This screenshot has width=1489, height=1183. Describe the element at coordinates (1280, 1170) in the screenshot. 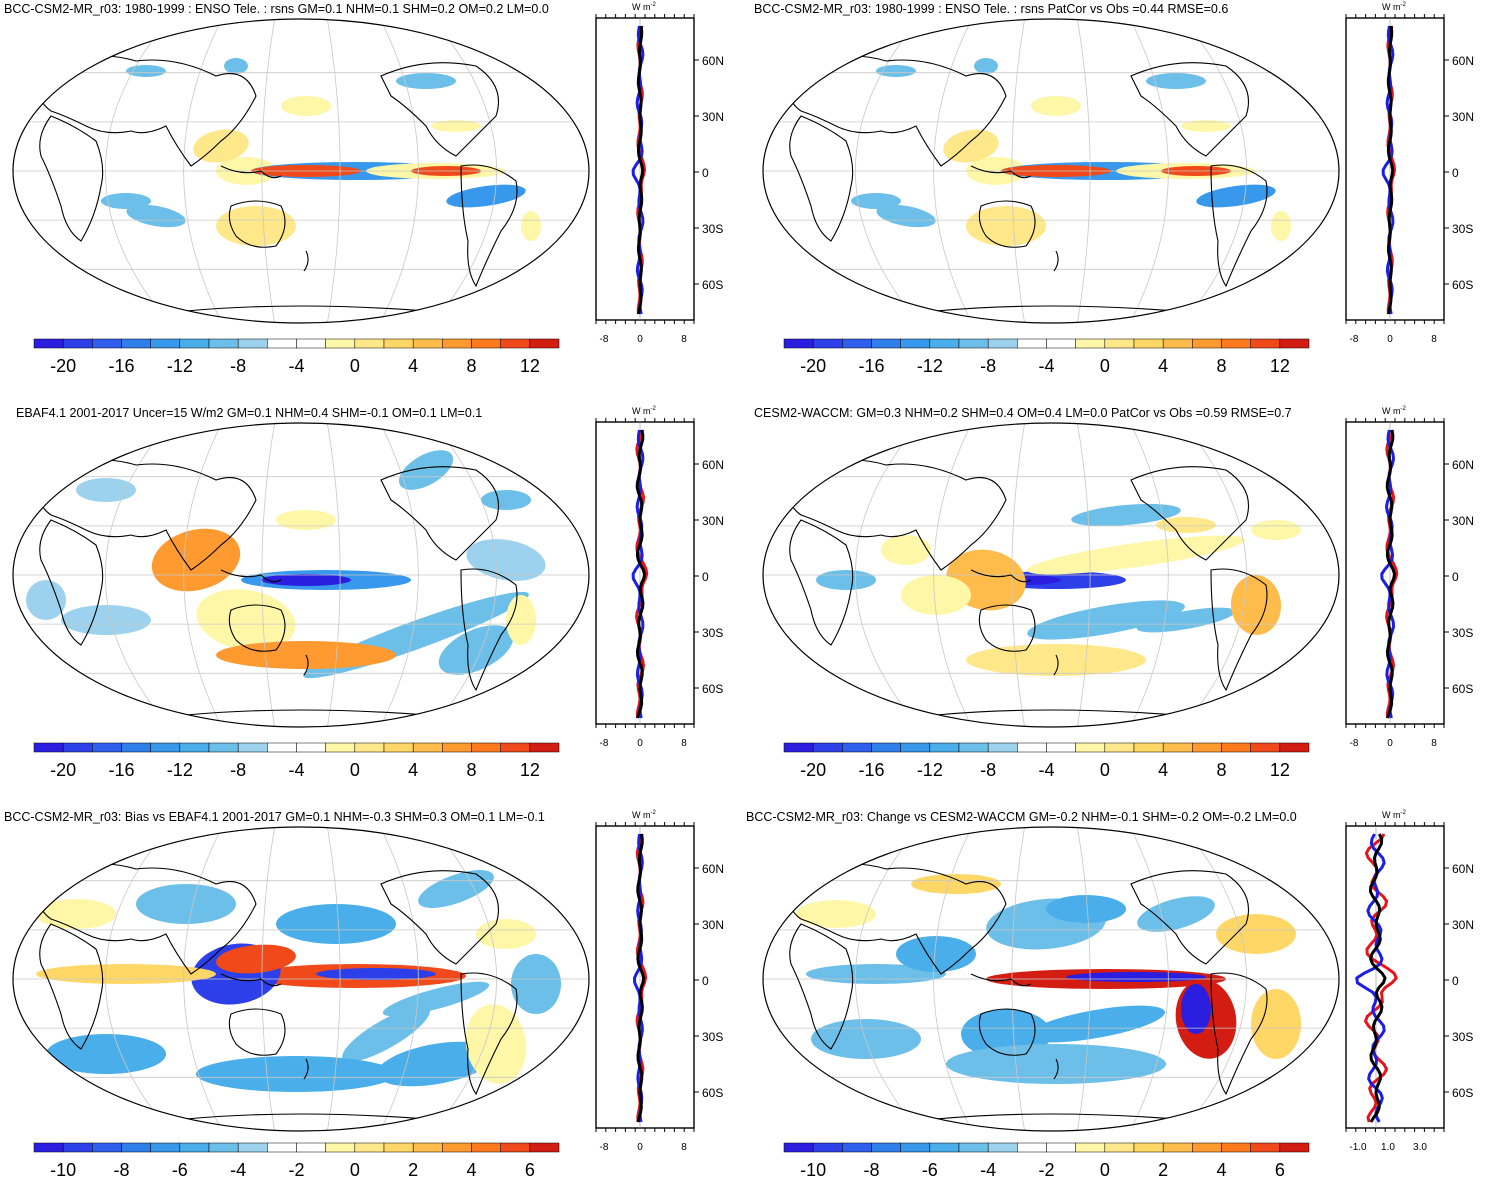

I see `colorbar-tick-label: 6` at that location.